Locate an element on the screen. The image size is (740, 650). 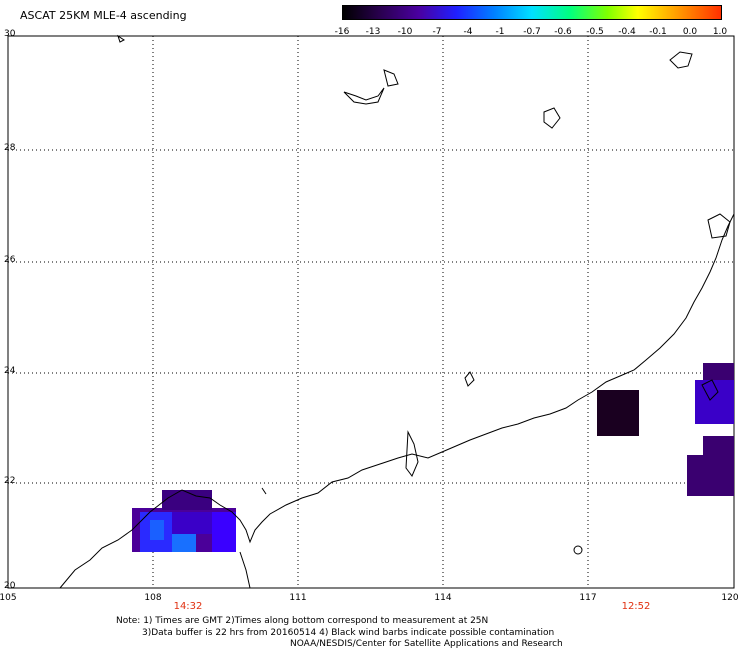
lon-tick-label: 114 is located at coordinates (443, 598).